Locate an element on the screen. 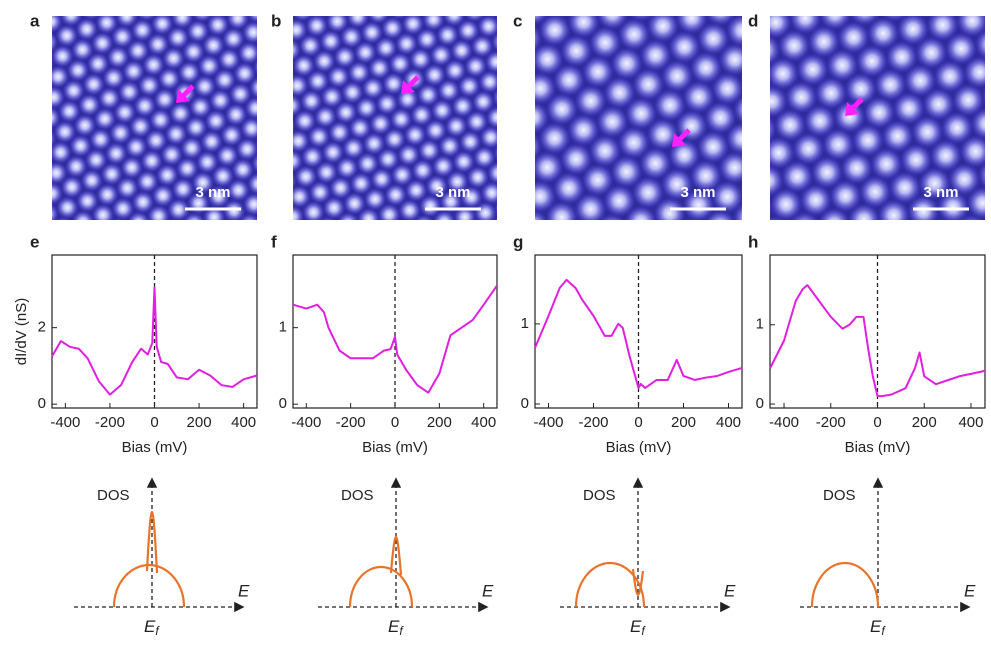 The height and width of the screenshot is (646, 991). panel-label: a is located at coordinates (35, 20).